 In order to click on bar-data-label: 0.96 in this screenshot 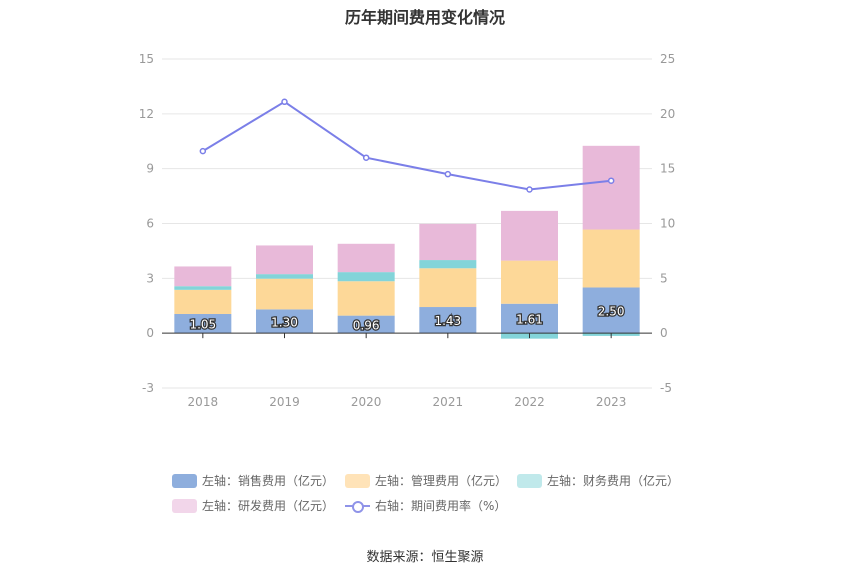, I will do `click(366, 325)`.